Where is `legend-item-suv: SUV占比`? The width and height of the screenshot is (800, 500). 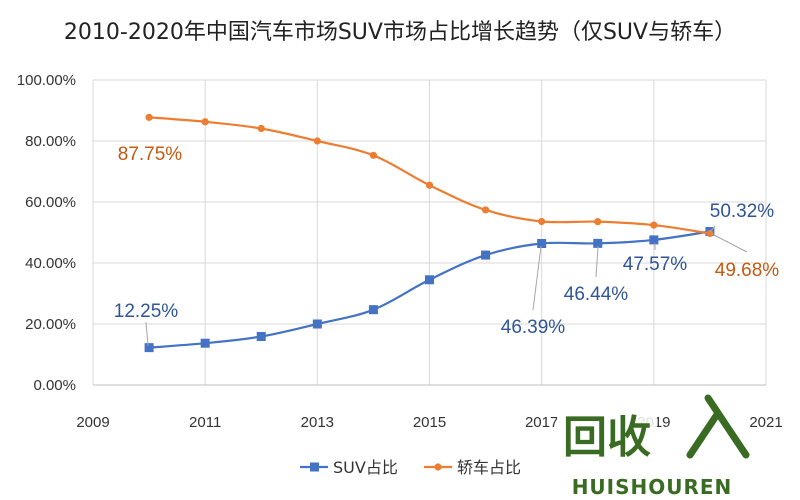
legend-item-suv: SUV占比 is located at coordinates (349, 467).